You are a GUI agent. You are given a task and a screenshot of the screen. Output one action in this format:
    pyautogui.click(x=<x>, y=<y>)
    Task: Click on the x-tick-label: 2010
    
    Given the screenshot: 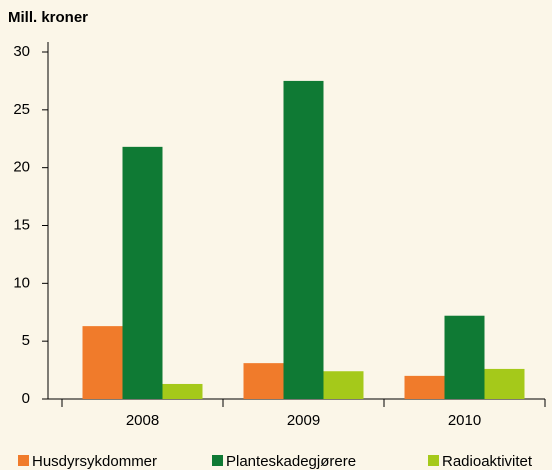 What is the action you would take?
    pyautogui.click(x=464, y=420)
    